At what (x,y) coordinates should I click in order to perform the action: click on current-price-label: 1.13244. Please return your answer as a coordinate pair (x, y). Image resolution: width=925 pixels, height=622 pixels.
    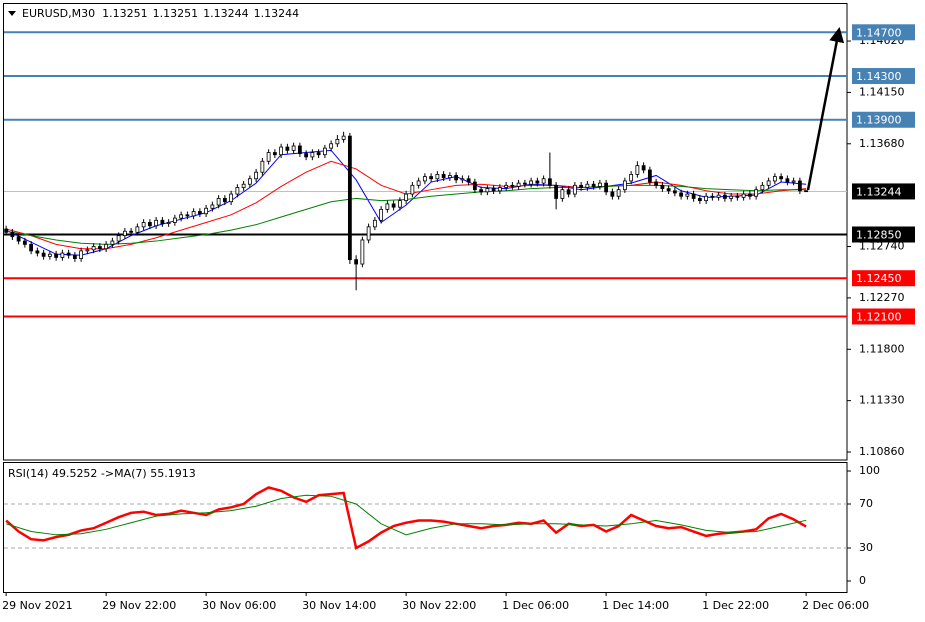
    Looking at the image, I should click on (879, 191).